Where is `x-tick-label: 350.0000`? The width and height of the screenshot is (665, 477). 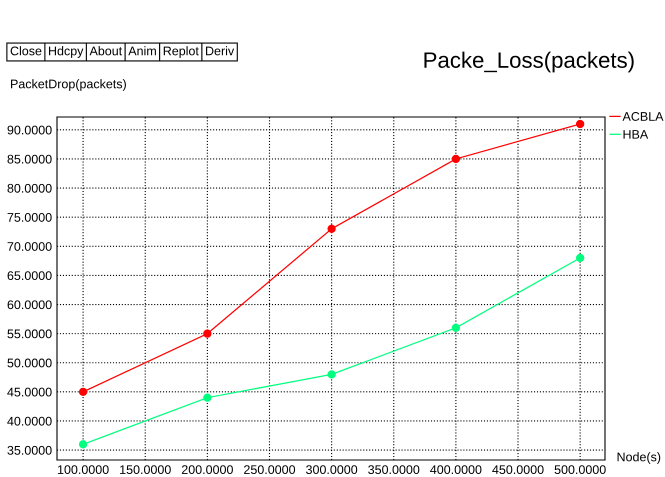
x-tick-label: 350.0000 is located at coordinates (394, 469).